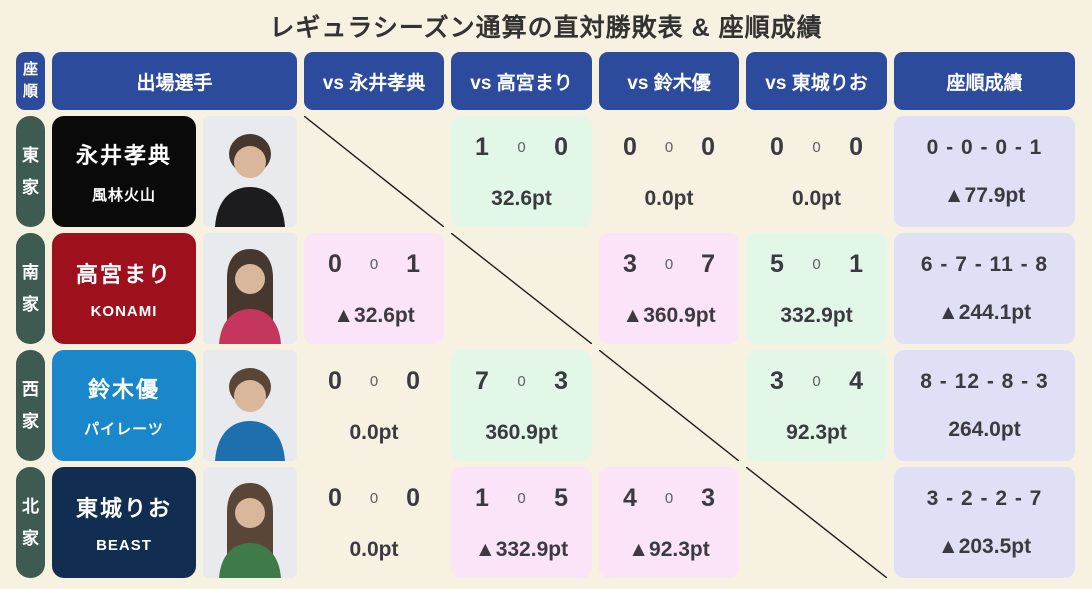  What do you see at coordinates (984, 381) in the screenshot?
I see `placements-value: 8 - 12 - 8 - 3` at bounding box center [984, 381].